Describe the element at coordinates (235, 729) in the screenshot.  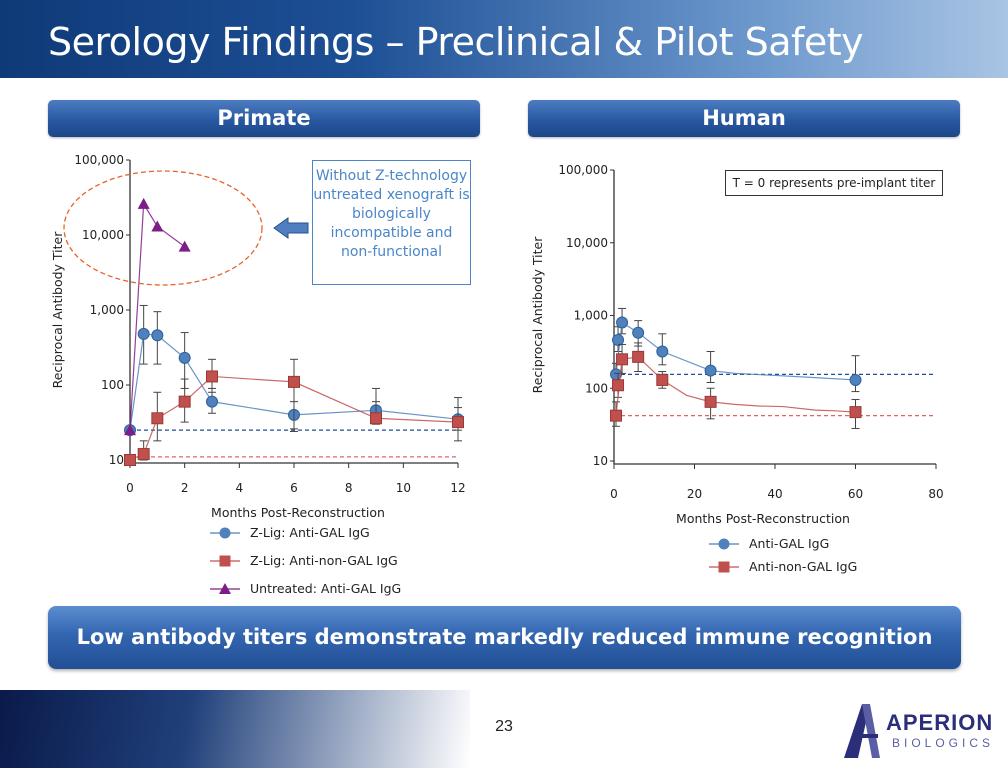
I see `footer-swoosh` at that location.